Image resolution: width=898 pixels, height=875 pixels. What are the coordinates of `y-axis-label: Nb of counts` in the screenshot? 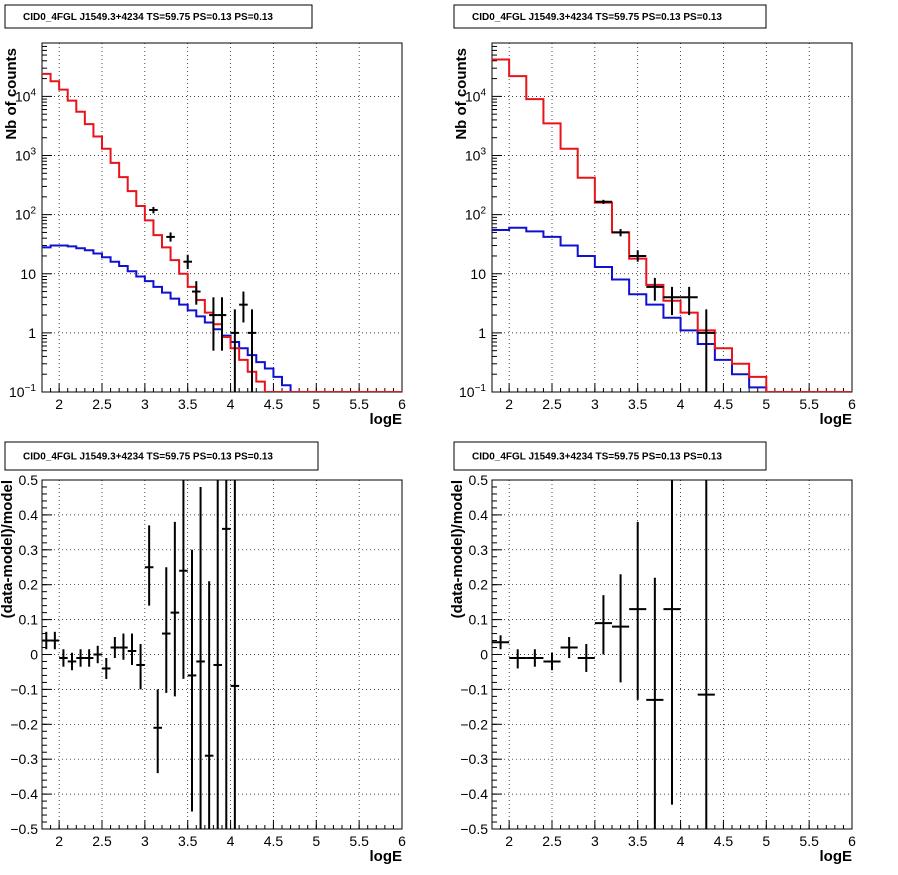 It's located at (11, 94).